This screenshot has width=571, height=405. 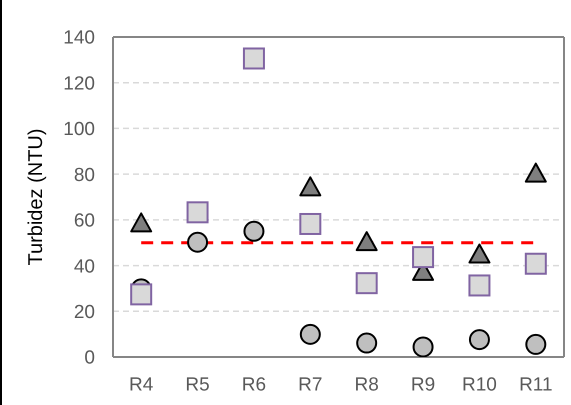 What do you see at coordinates (197, 385) in the screenshot?
I see `x-tick-label: R5` at bounding box center [197, 385].